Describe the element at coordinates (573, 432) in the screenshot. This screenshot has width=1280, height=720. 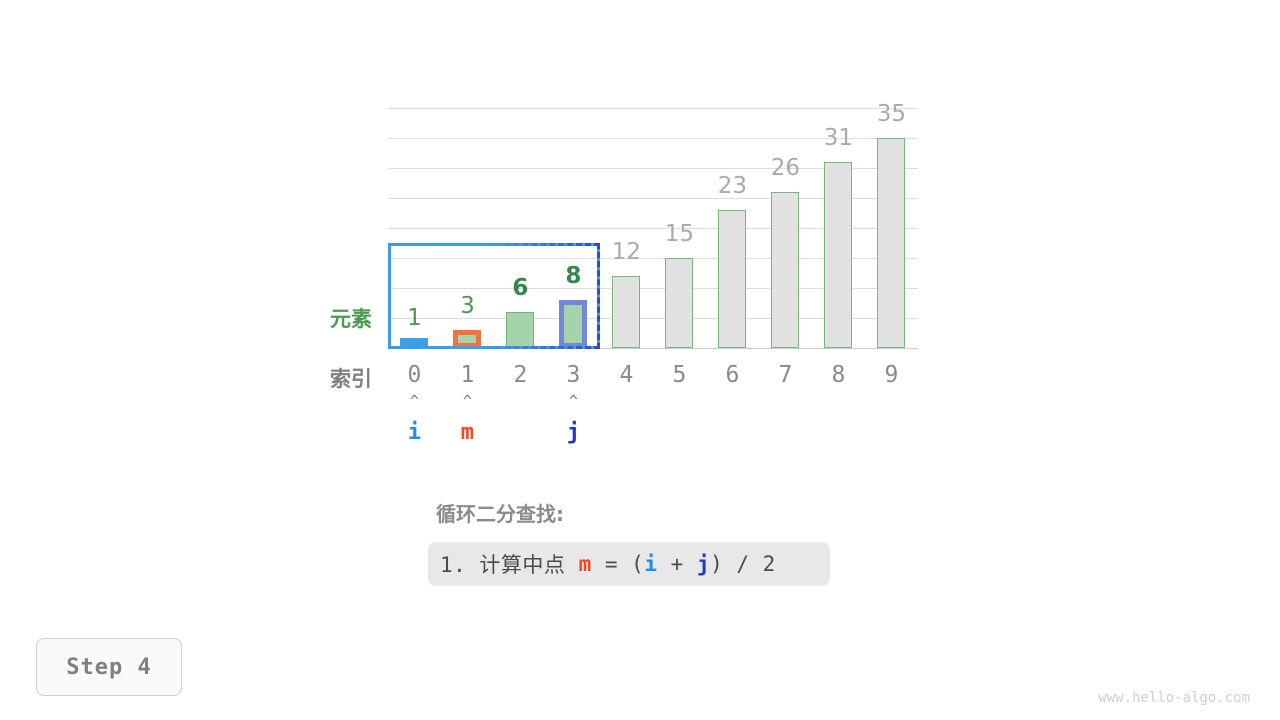
I see `pointer-j: j` at that location.